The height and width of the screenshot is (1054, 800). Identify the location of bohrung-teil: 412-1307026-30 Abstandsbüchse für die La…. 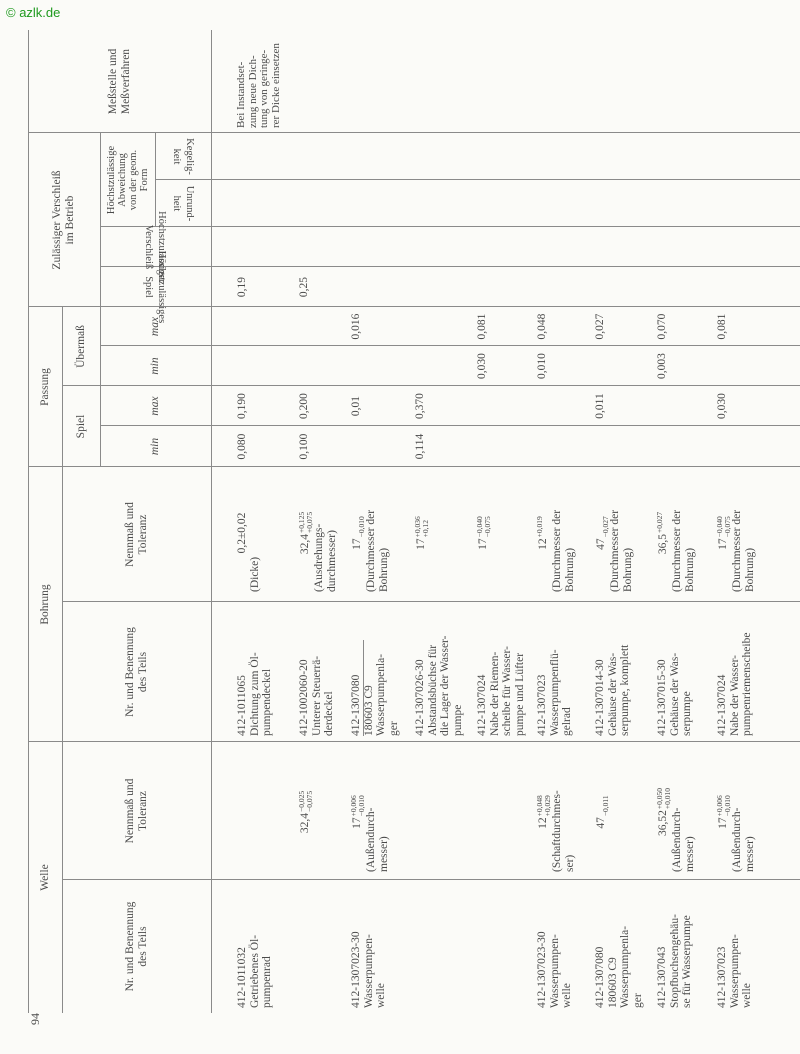
(439, 686).